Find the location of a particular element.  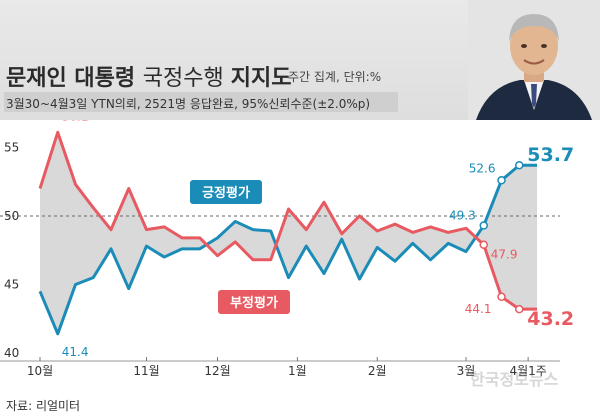

positive-data-label: 53.7 is located at coordinates (550, 155).